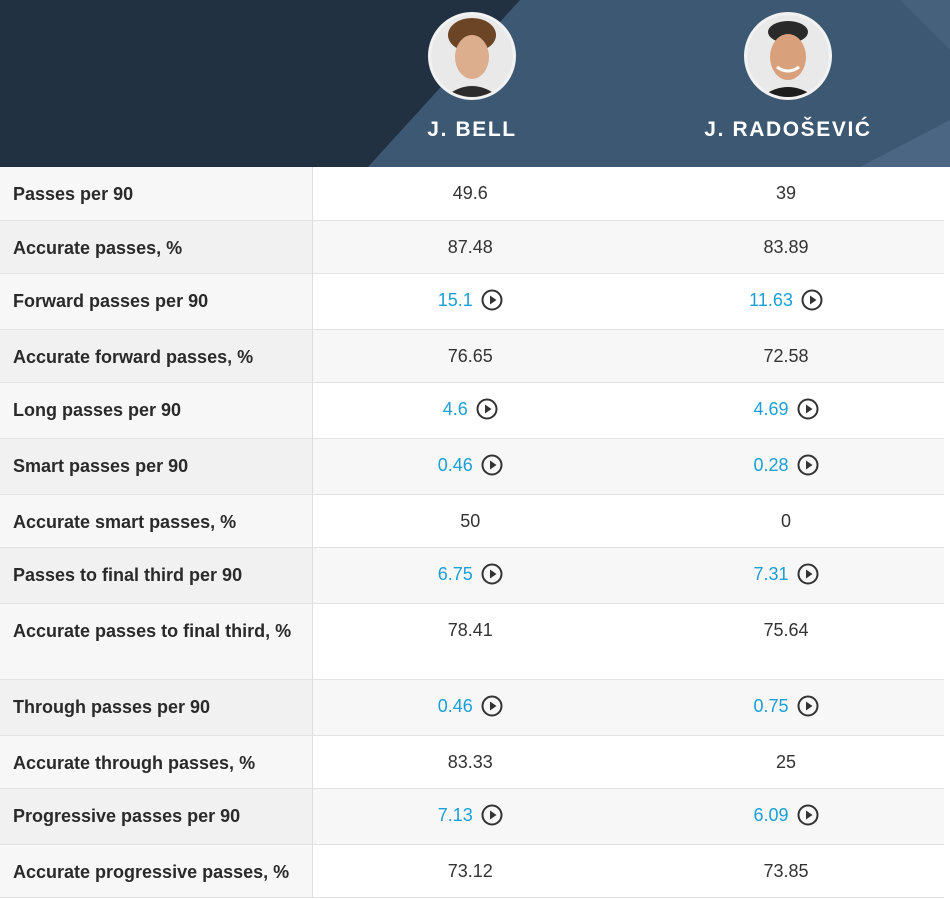  I want to click on stat-value: 87.48, so click(470, 246).